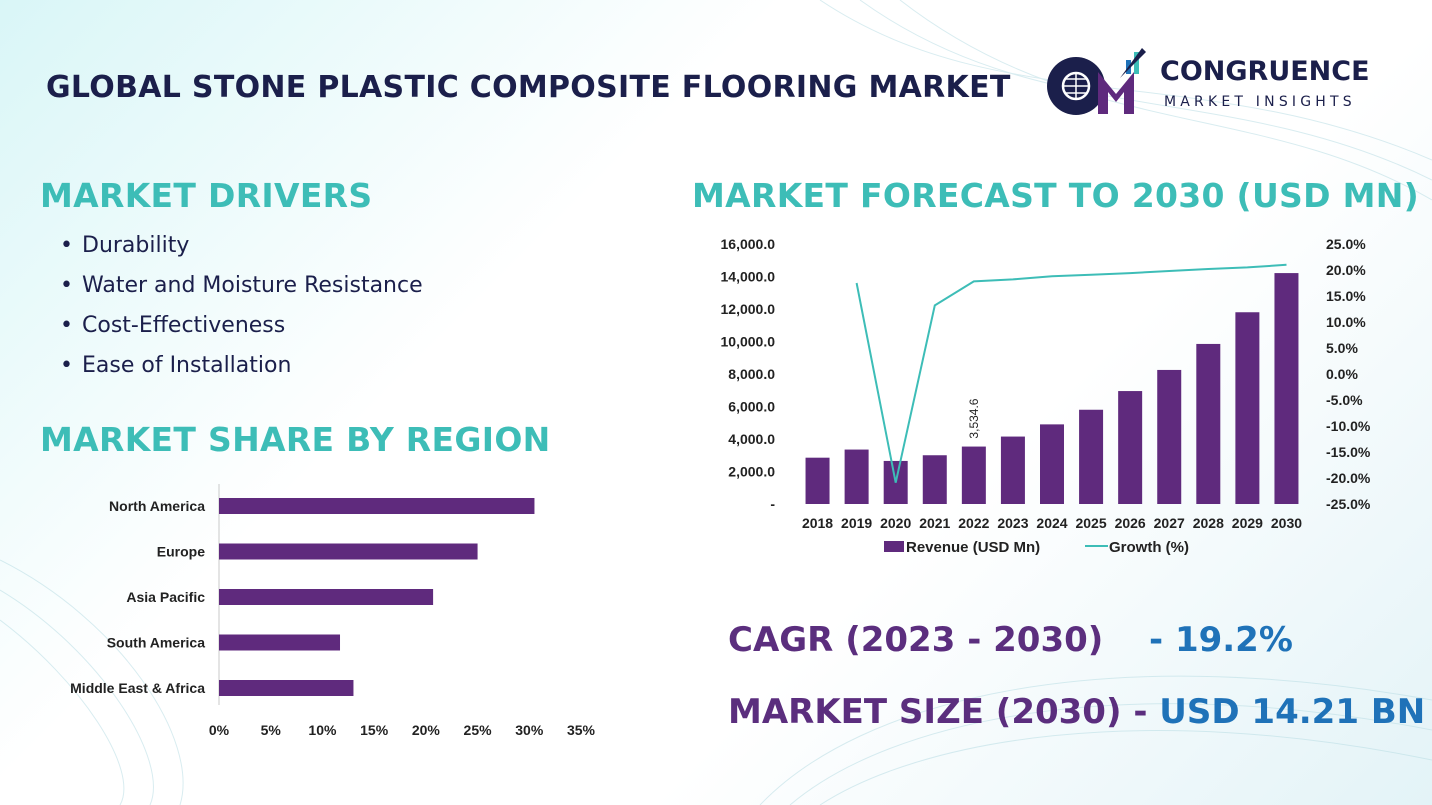 The image size is (1432, 805). What do you see at coordinates (1348, 504) in the screenshot?
I see `forecast-right-tick-label: -25.0%` at bounding box center [1348, 504].